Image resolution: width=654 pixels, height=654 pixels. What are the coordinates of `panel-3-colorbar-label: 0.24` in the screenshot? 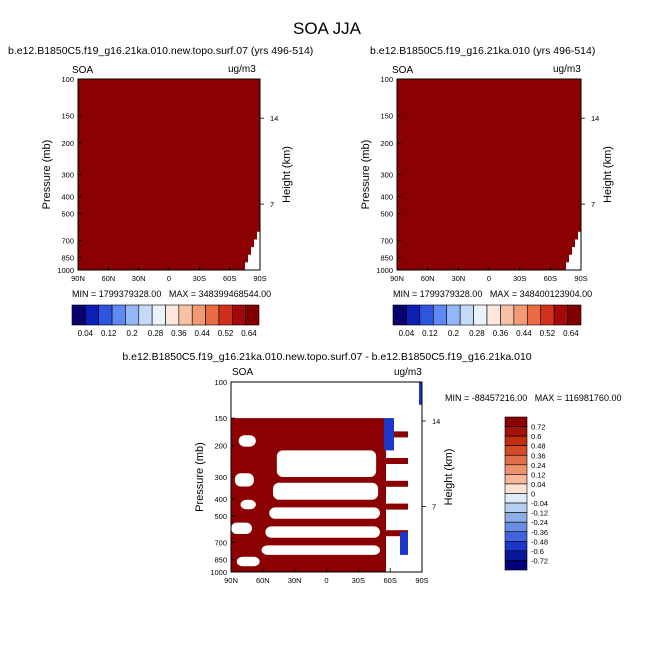 It's located at (538, 465).